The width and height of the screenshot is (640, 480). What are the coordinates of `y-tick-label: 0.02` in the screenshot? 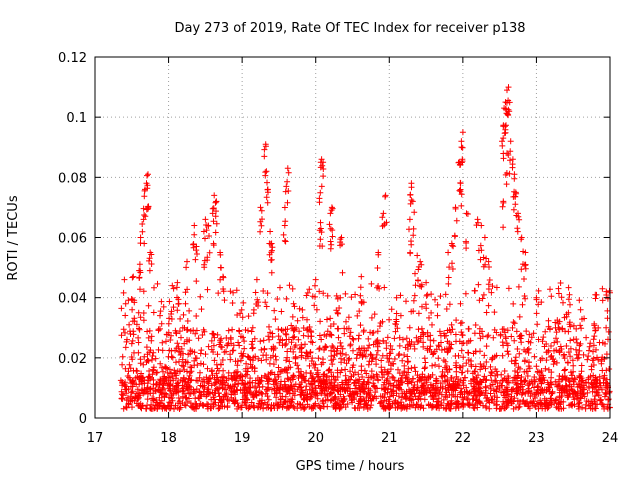 It's located at (72, 359).